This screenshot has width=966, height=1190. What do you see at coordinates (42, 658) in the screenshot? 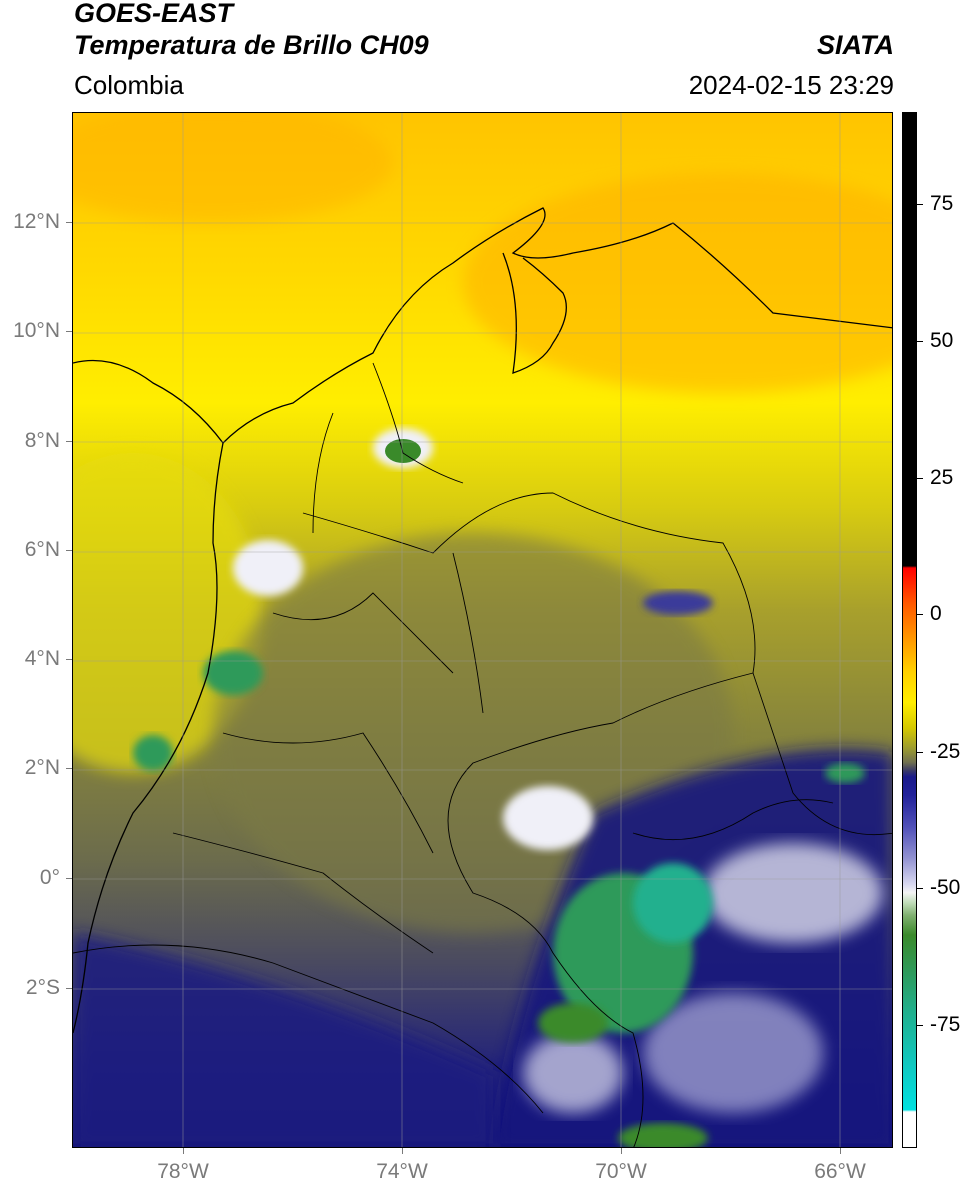
I see `lat-label: 4°N` at bounding box center [42, 658].